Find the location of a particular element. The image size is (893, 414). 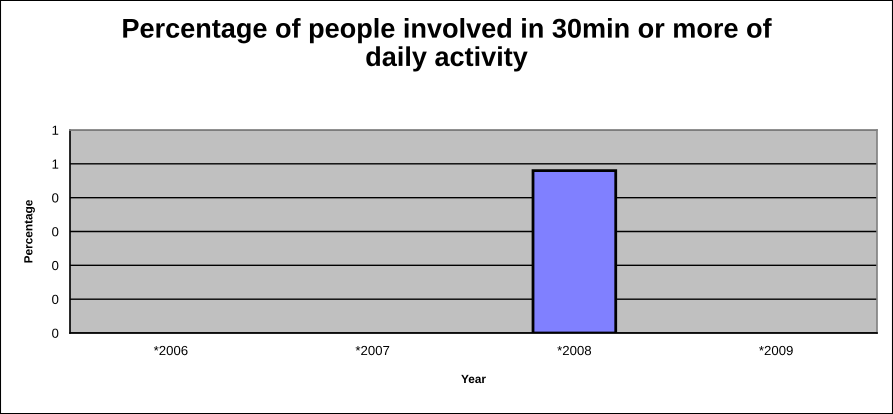

y-axis-title: Percentage is located at coordinates (29, 231).